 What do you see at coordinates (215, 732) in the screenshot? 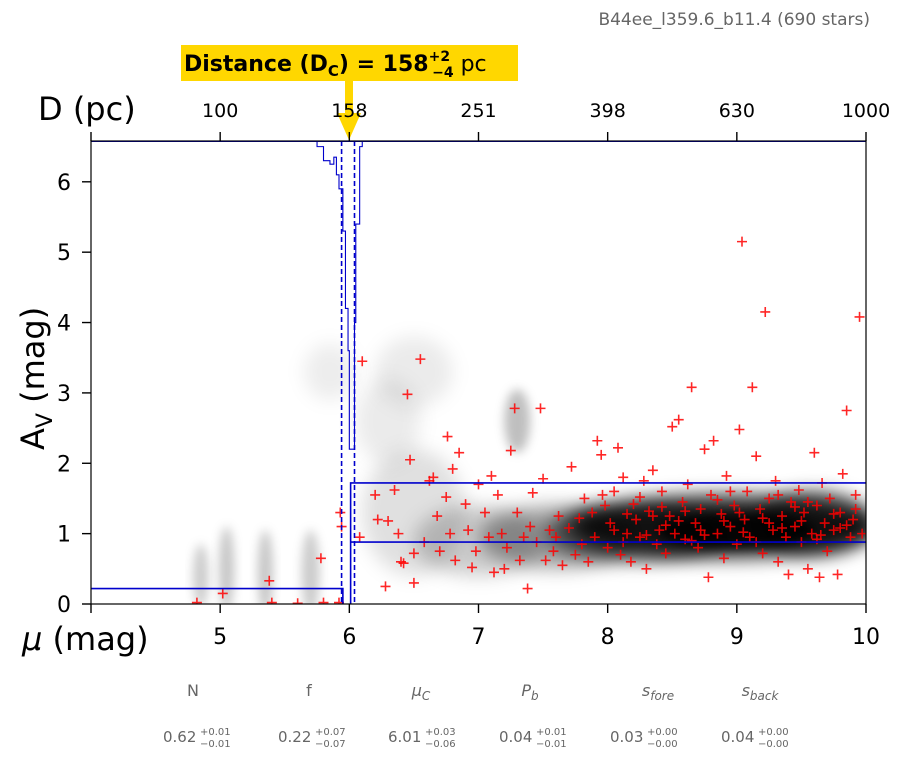
I see `param-plus: +0.01` at bounding box center [215, 732].